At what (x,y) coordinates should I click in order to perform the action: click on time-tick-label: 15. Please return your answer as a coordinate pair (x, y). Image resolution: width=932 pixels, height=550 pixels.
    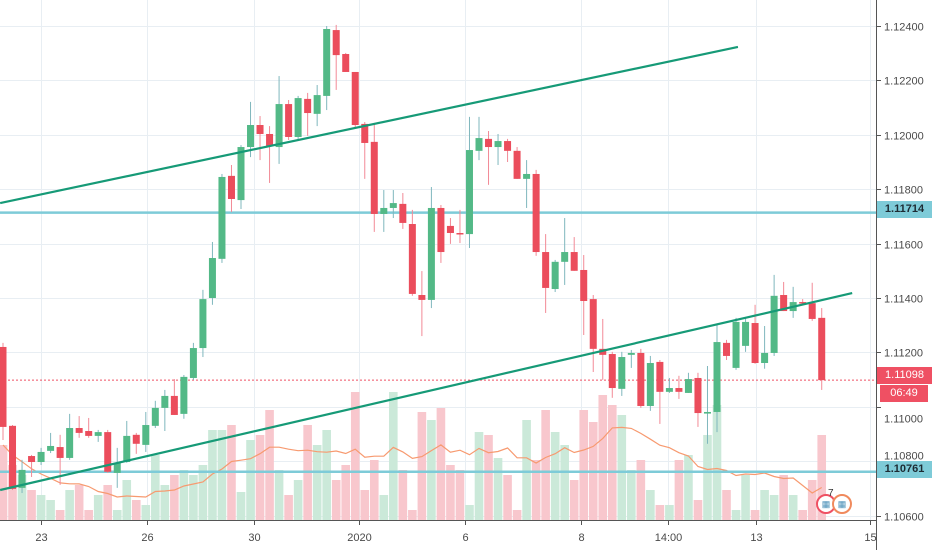
    Looking at the image, I should click on (870, 538).